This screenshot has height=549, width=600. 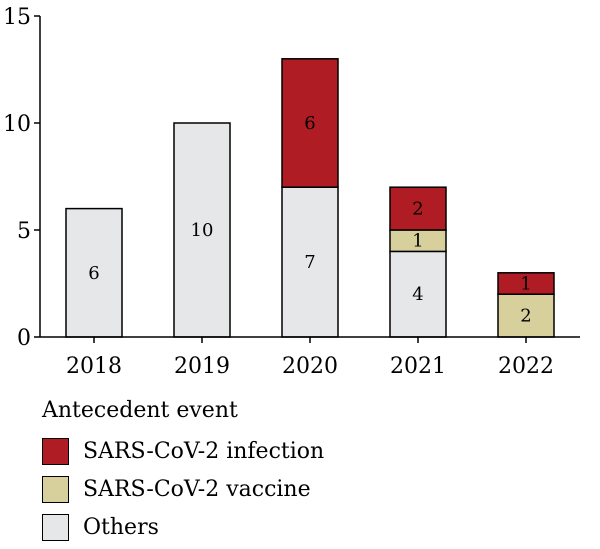 I want to click on legend-item-infection: SARS-CoV-2 infection, so click(x=183, y=451).